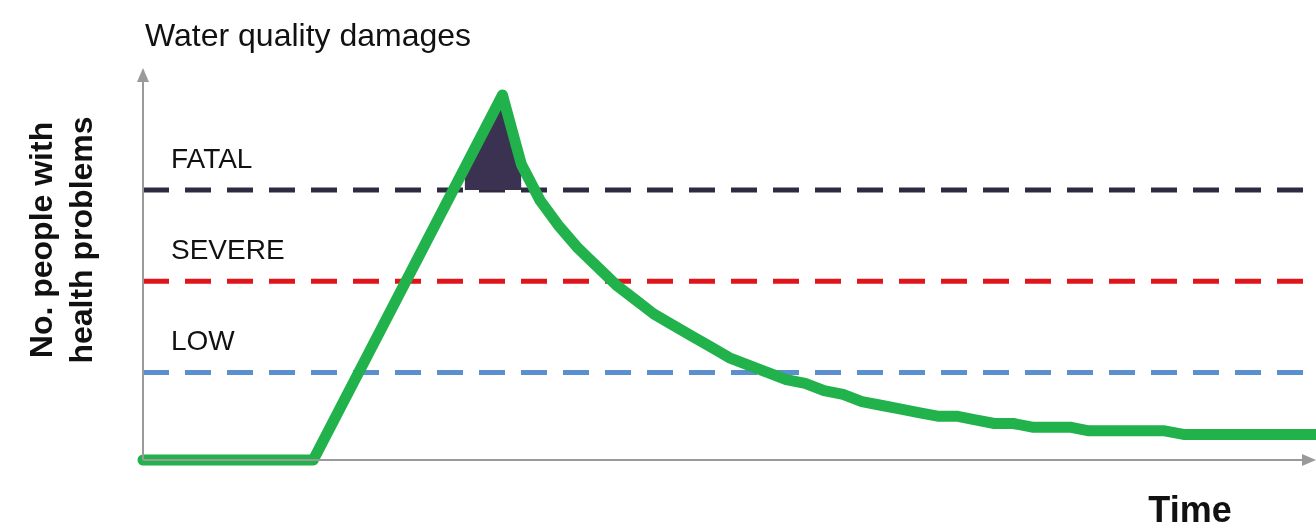  I want to click on y-axis-title: No. people with health problems, so click(61, 240).